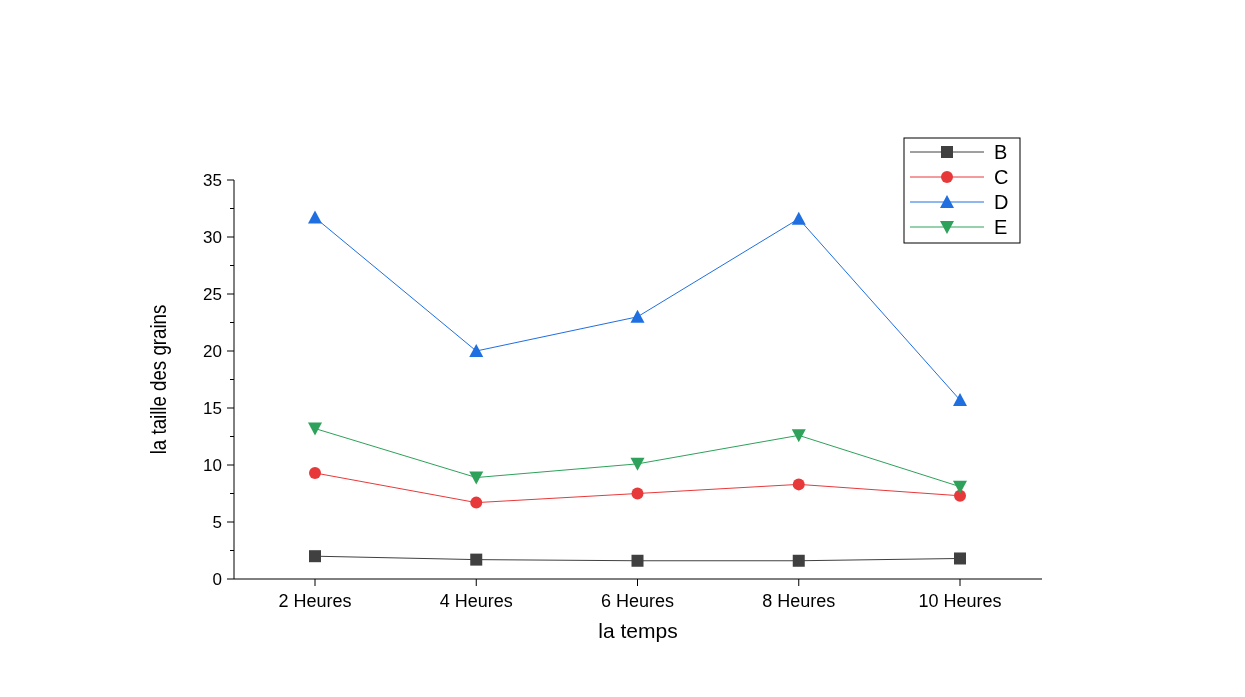  What do you see at coordinates (1001, 227) in the screenshot?
I see `legend-label: E` at bounding box center [1001, 227].